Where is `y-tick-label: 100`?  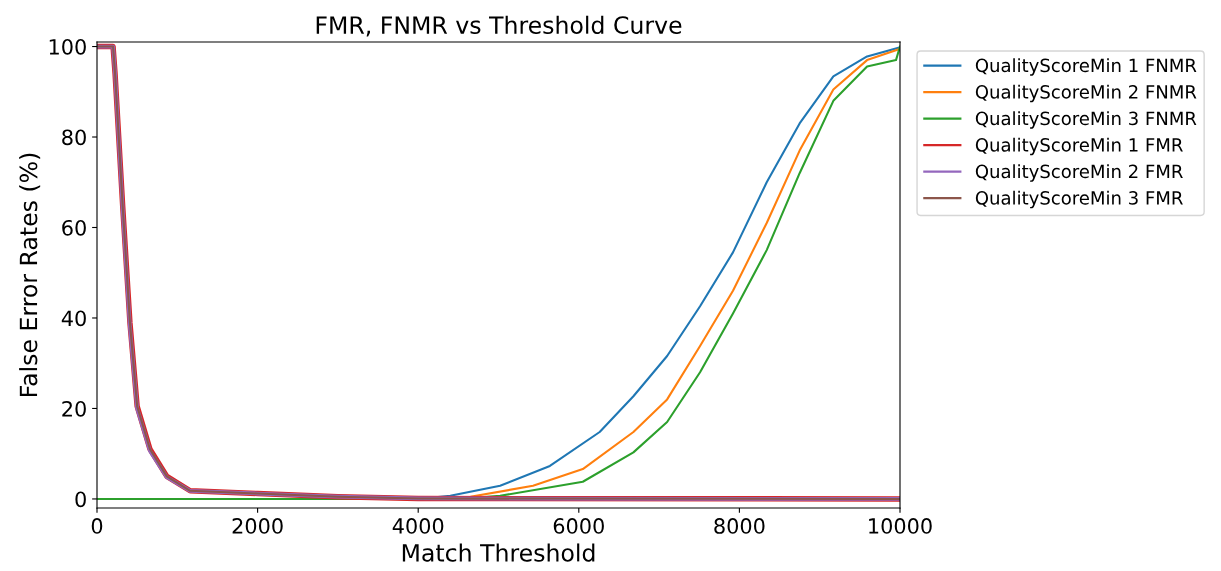
y-tick-label: 100 is located at coordinates (67, 46).